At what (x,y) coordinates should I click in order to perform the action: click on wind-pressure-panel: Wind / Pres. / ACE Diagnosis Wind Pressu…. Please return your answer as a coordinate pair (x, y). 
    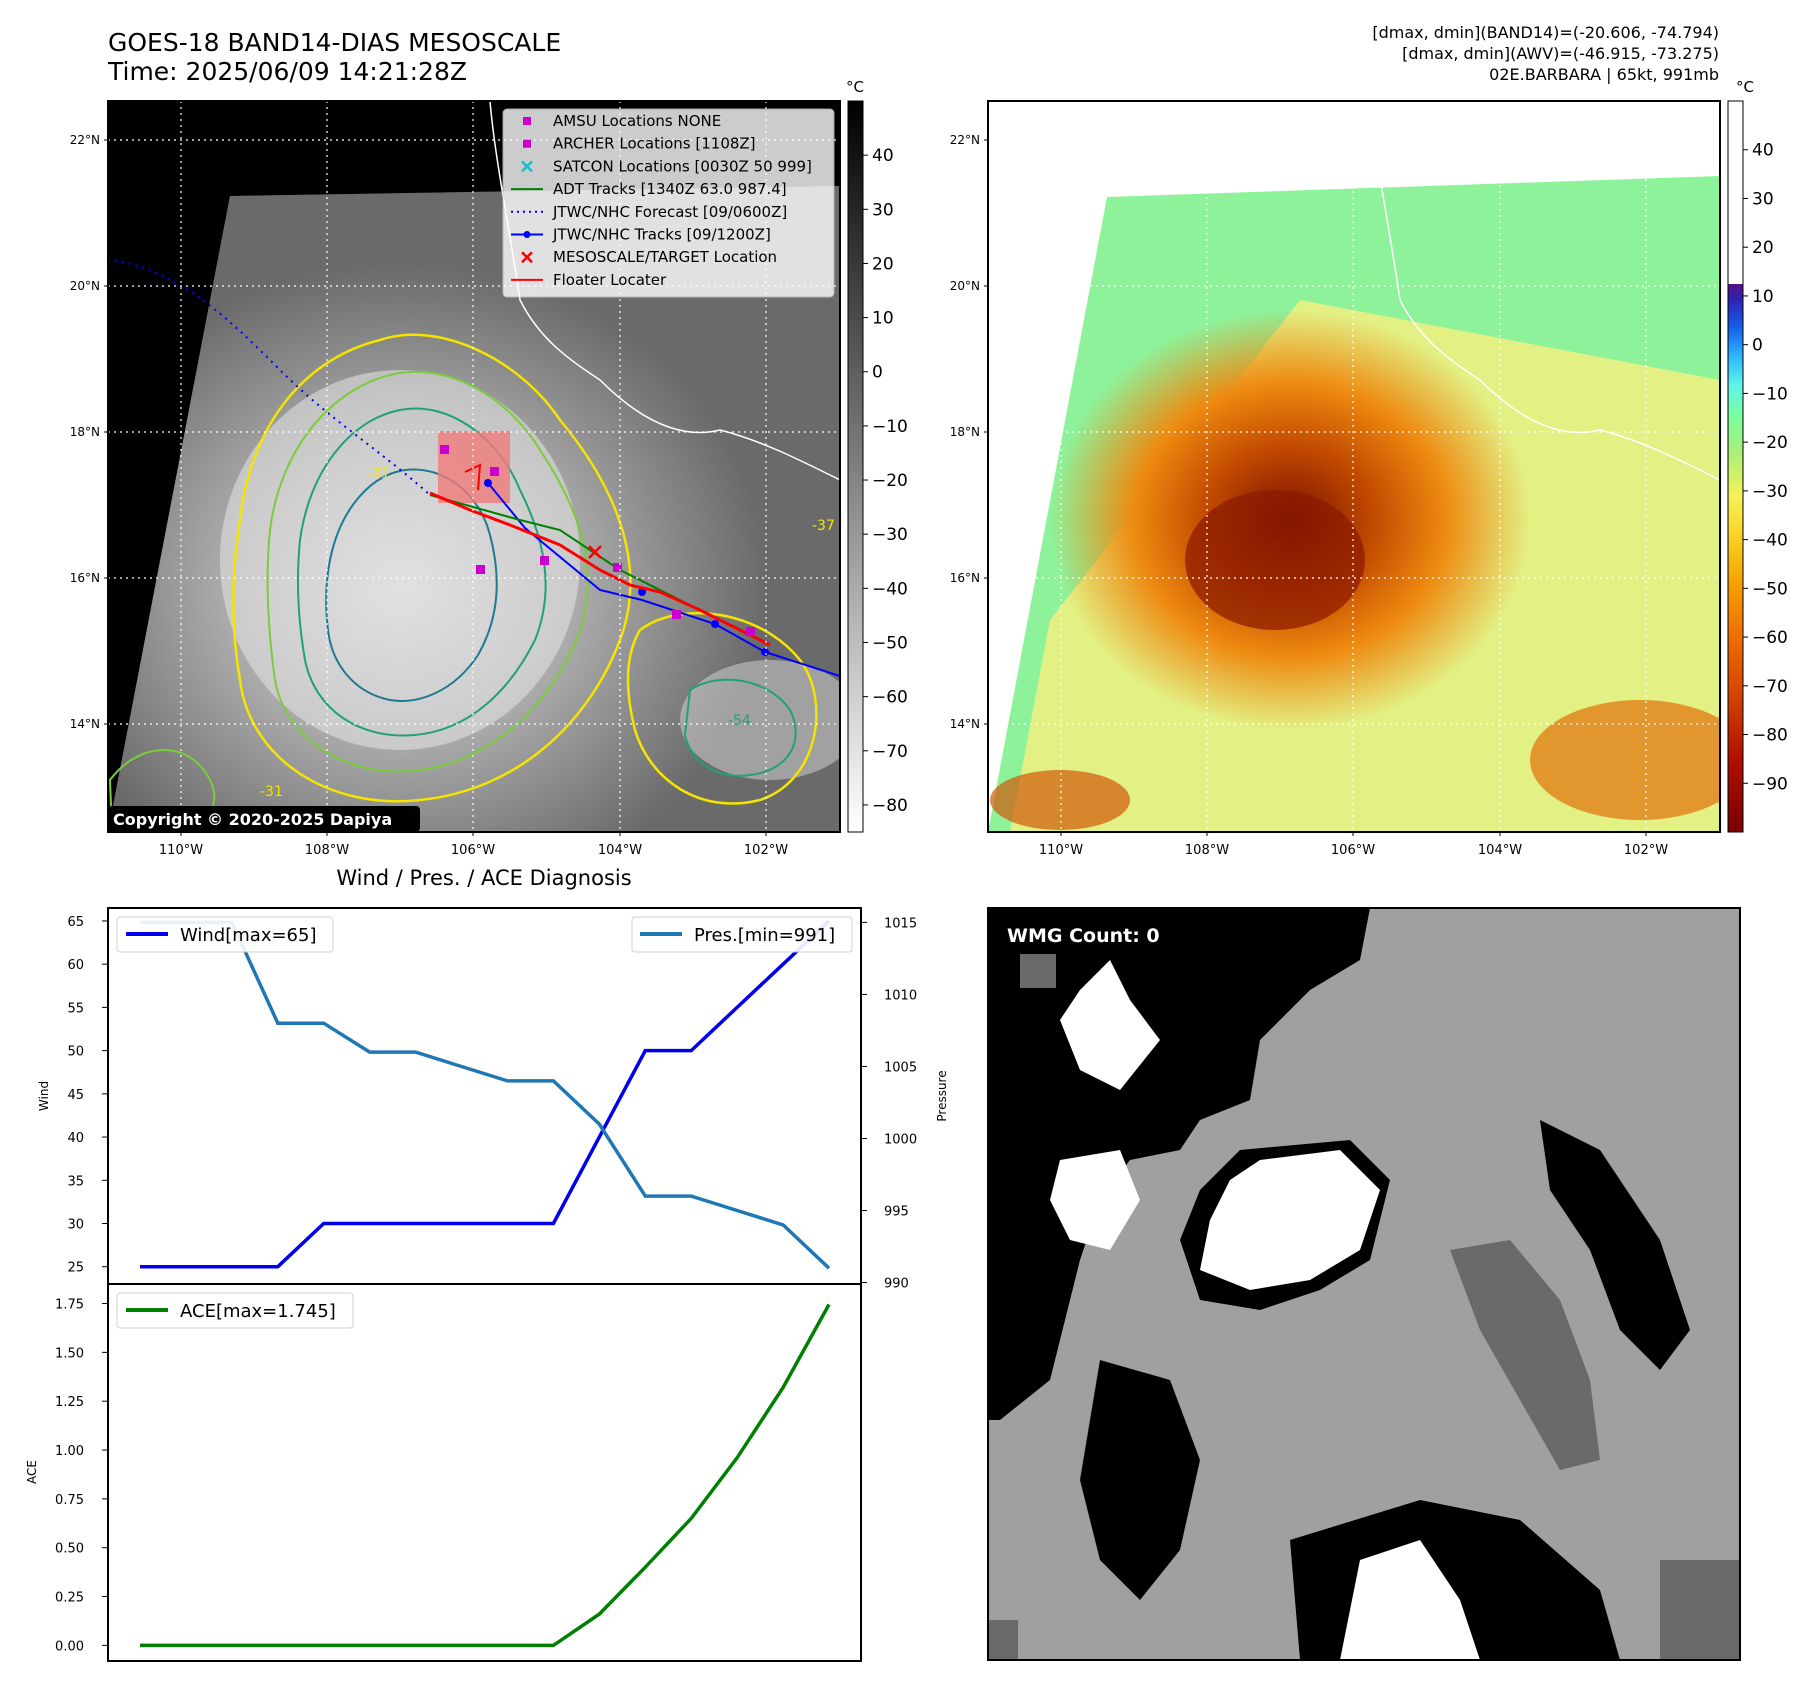
    Looking at the image, I should click on (493, 1079).